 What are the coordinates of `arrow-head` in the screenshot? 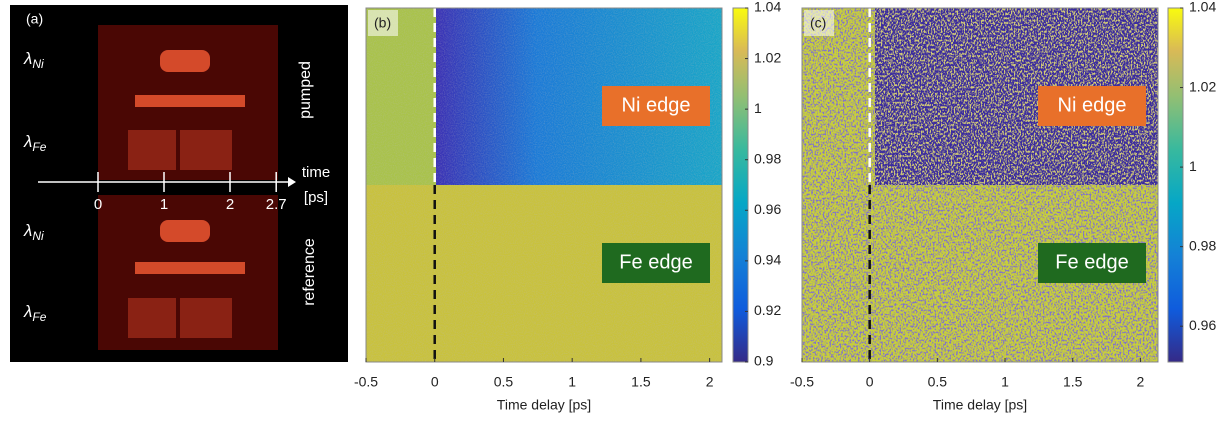 It's located at (292, 182).